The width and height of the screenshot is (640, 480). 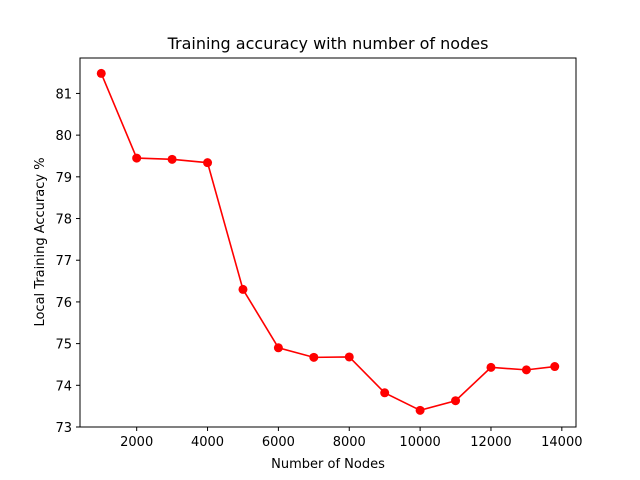 I want to click on y-tick-label: 75, so click(x=63, y=345).